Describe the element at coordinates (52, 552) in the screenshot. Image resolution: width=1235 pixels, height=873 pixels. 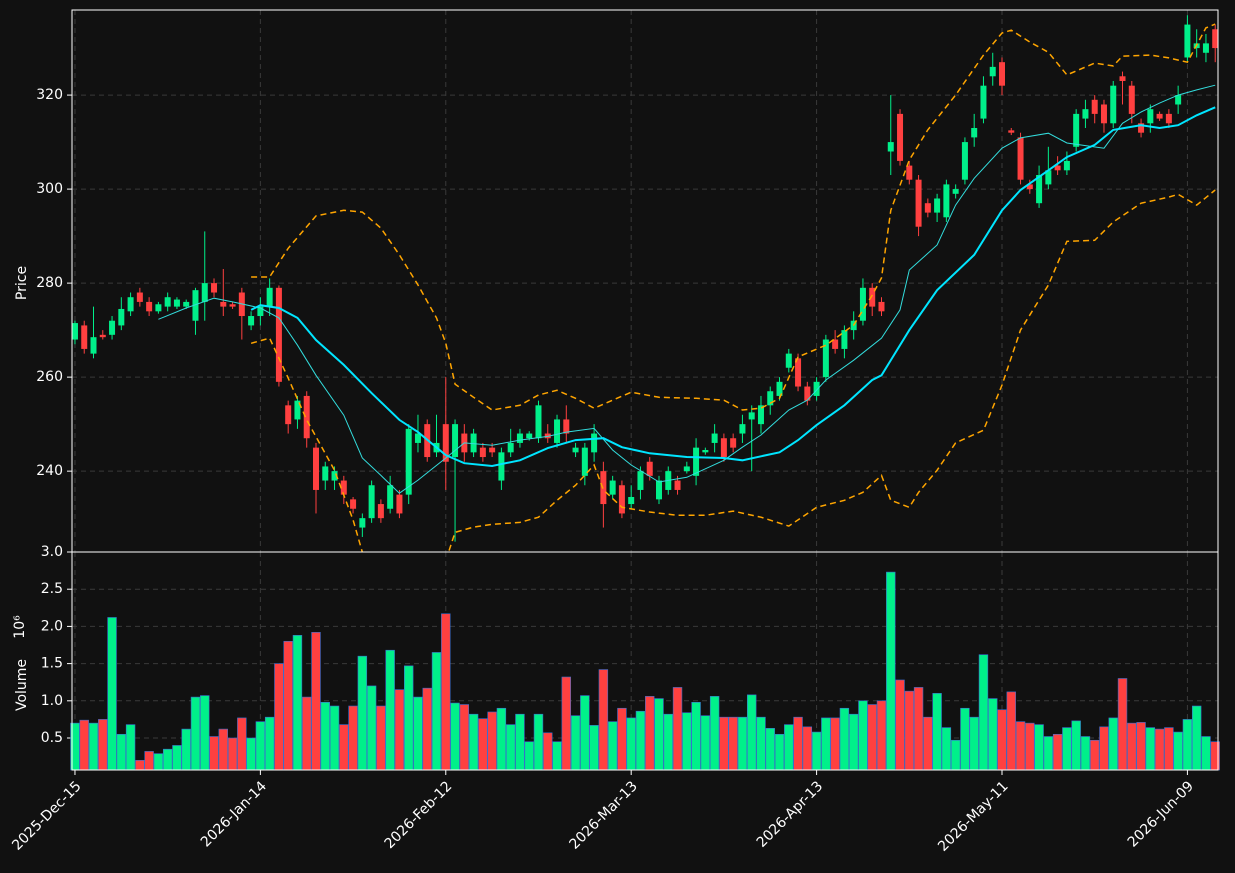
I see `y-tick-label: 3.0` at that location.